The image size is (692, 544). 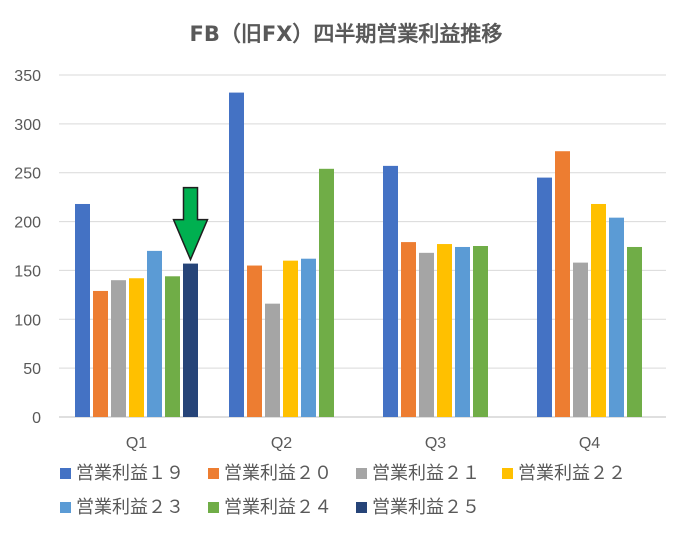 I want to click on legend-label: 営業利益２４, so click(x=278, y=507).